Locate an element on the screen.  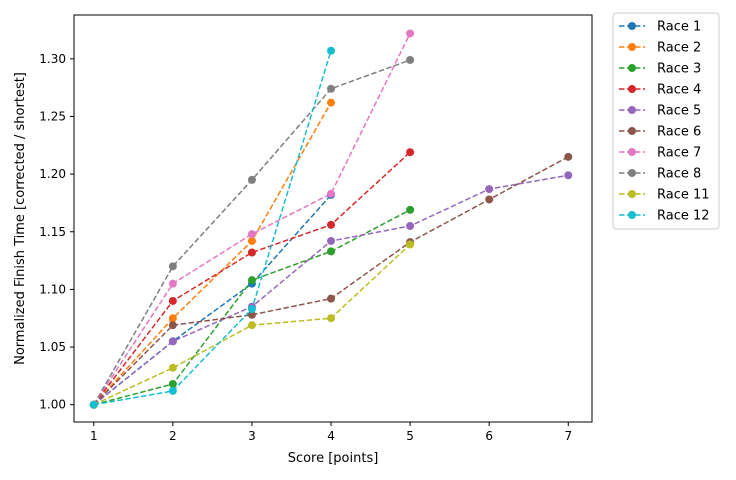
x-tick-label: 1 is located at coordinates (94, 436).